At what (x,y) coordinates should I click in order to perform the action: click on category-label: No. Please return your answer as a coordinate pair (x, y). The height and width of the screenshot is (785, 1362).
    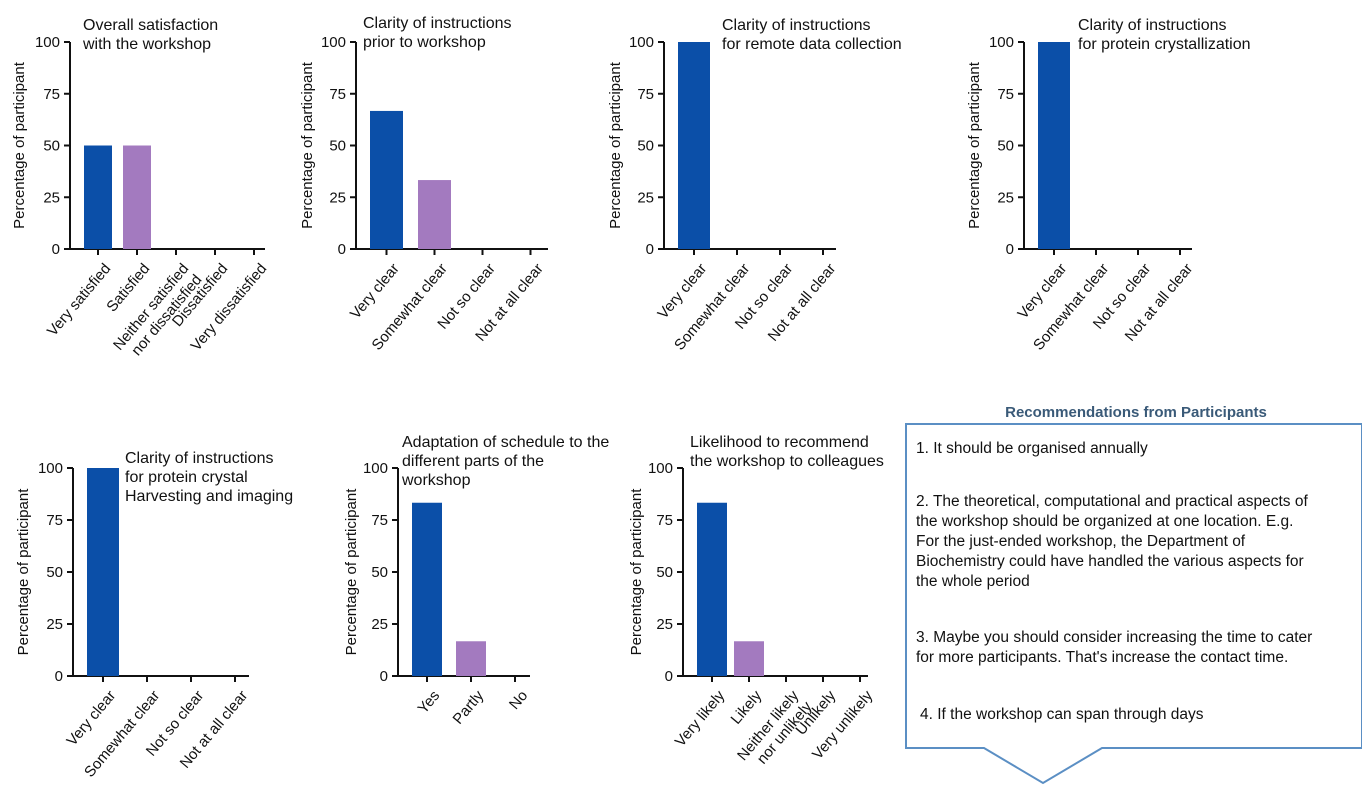
    Looking at the image, I should click on (518, 700).